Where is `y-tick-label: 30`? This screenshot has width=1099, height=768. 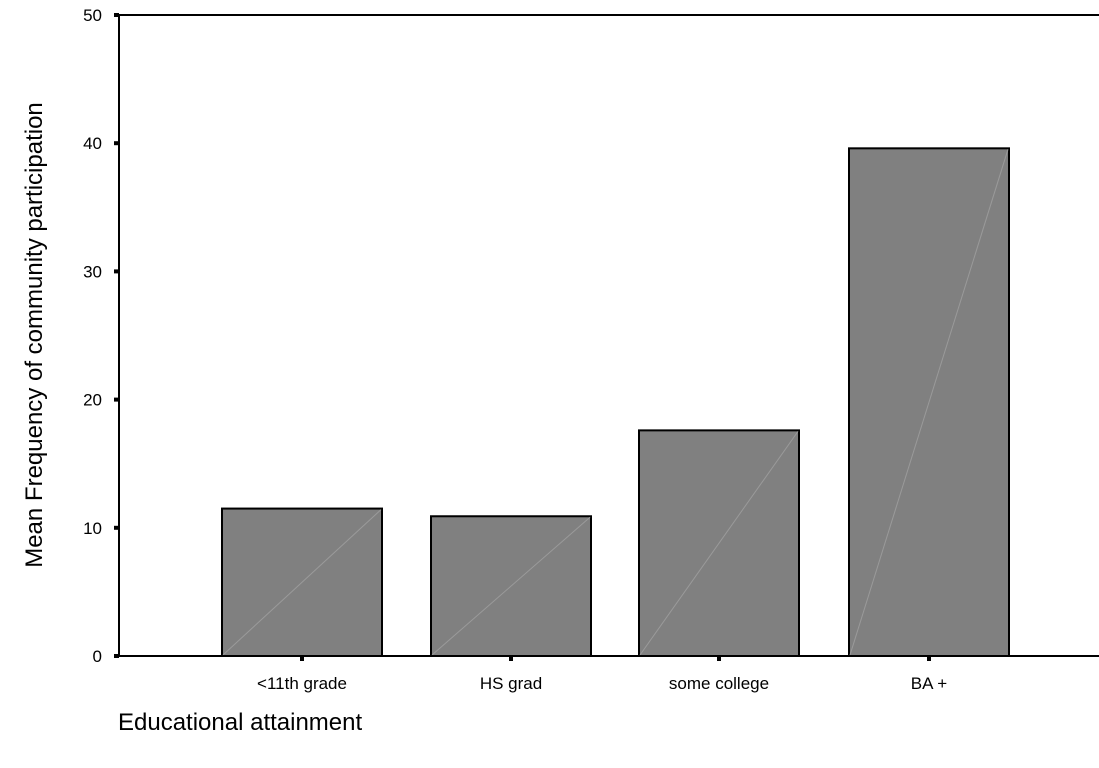
y-tick-label: 30 is located at coordinates (92, 271).